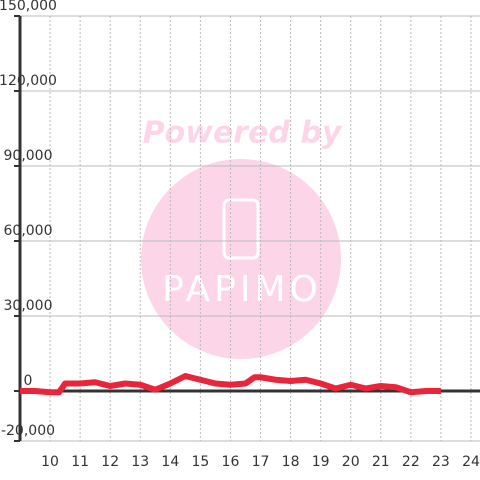  What do you see at coordinates (441, 462) in the screenshot?
I see `x-tick-label: 23` at bounding box center [441, 462].